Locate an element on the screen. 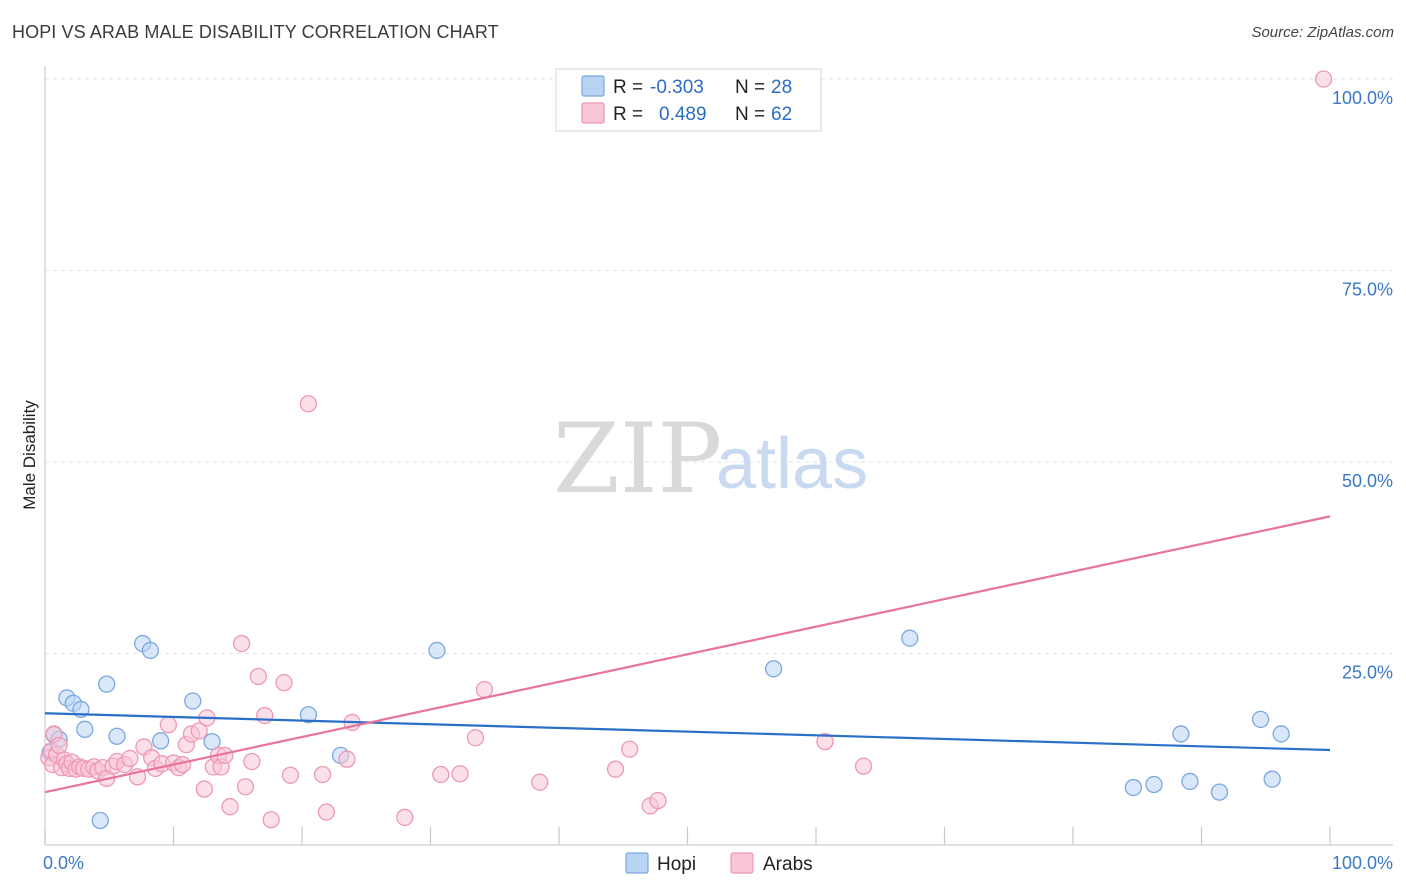  legend-box: R = -0.303 N = 28 R = 0.489 N = 62 is located at coordinates (688, 100).